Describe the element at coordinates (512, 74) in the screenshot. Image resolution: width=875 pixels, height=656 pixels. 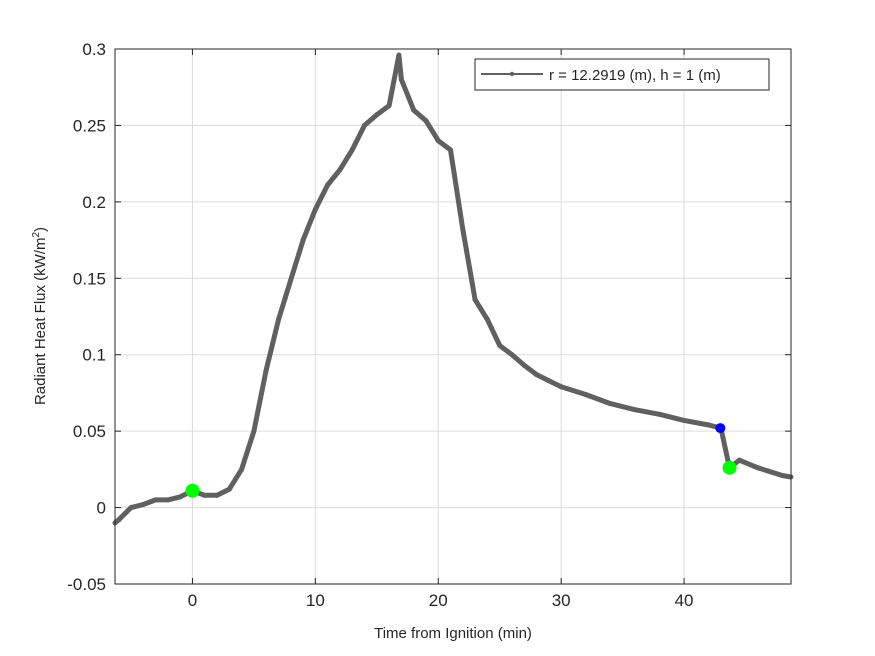
I see `legend-marker-swatch` at that location.